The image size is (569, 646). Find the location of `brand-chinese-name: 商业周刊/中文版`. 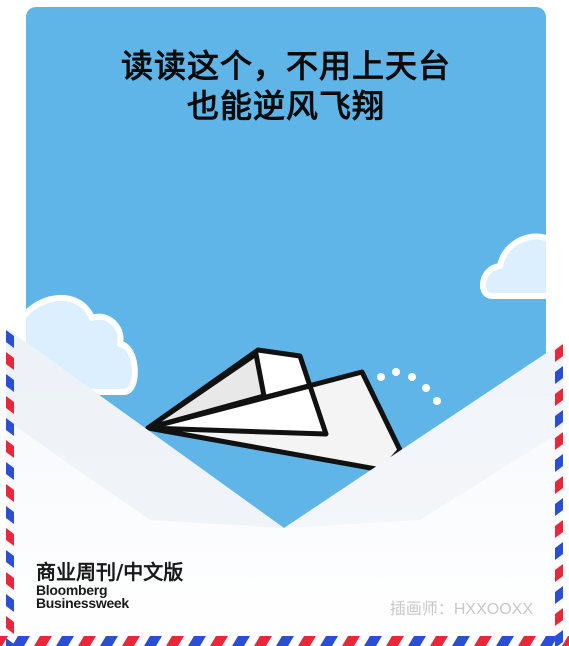

brand-chinese-name: 商业周刊/中文版 is located at coordinates (110, 572).